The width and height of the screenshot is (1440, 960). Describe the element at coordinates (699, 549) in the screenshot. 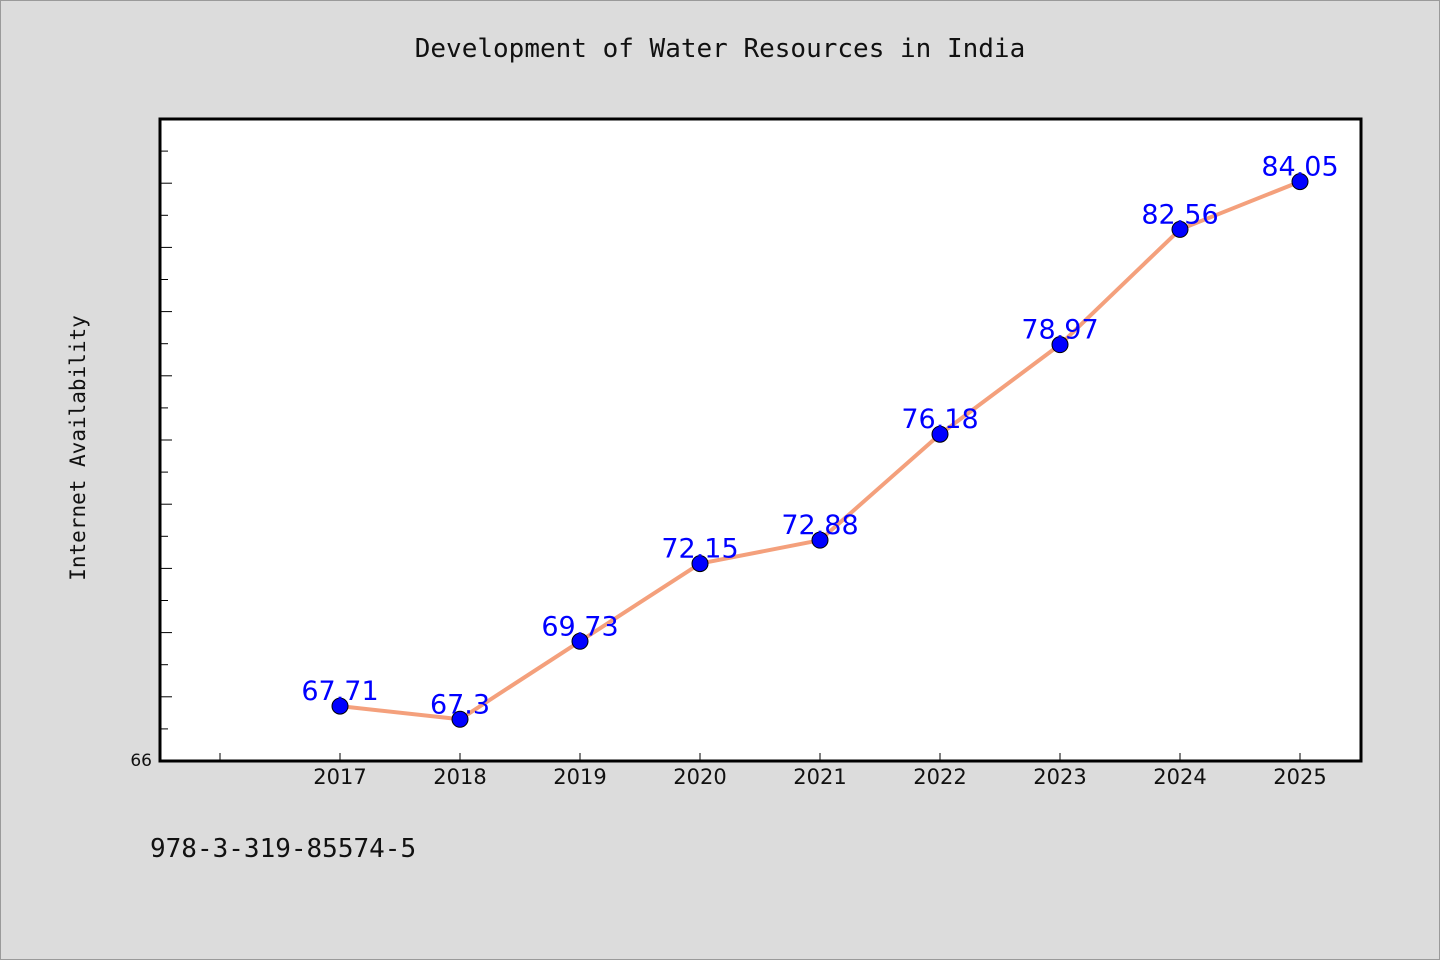

I see `data-label: 72.15` at that location.